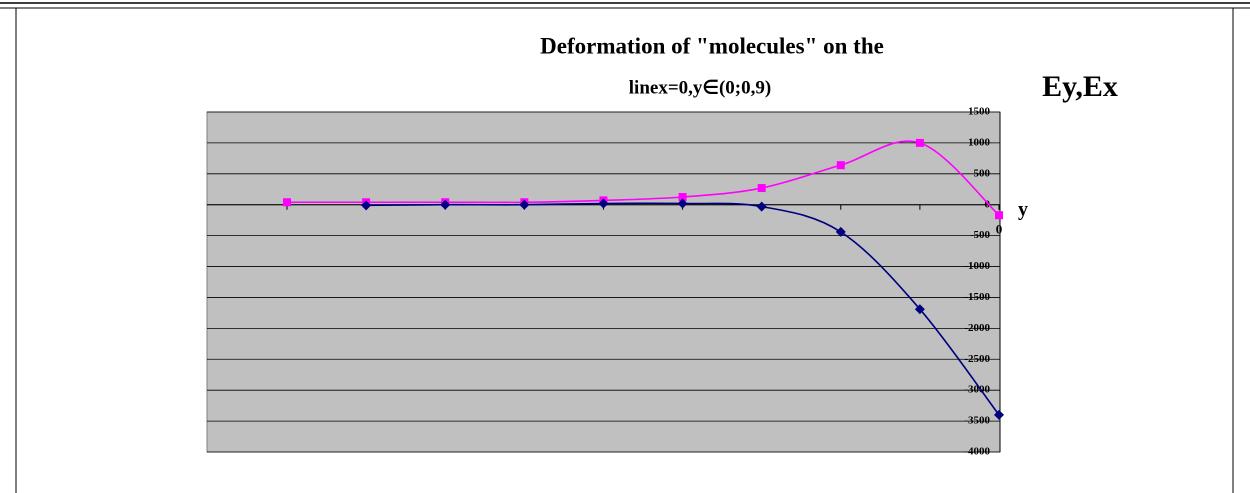  I want to click on y-tick-label: -500, so click(980, 235).